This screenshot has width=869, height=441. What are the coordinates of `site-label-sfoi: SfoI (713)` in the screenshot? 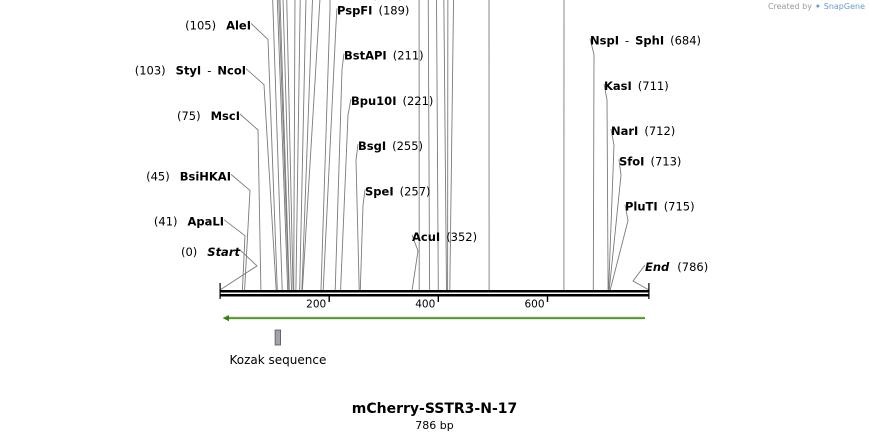 It's located at (650, 161).